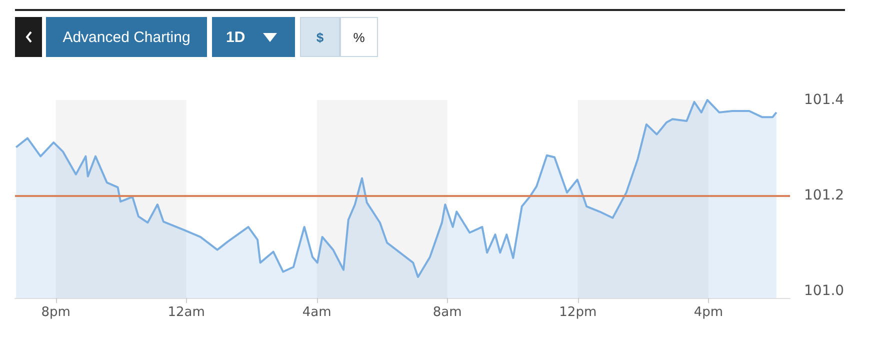 The width and height of the screenshot is (870, 342). What do you see at coordinates (709, 312) in the screenshot?
I see `x-tick-label: 4pm` at bounding box center [709, 312].